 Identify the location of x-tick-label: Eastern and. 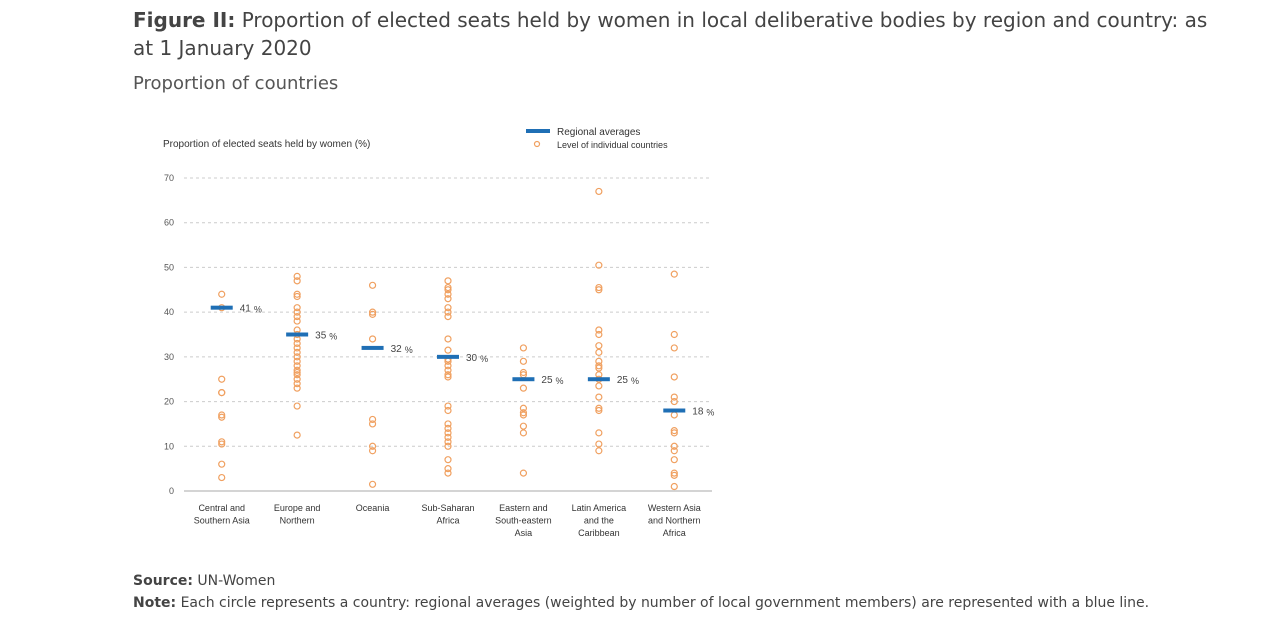
(523, 508).